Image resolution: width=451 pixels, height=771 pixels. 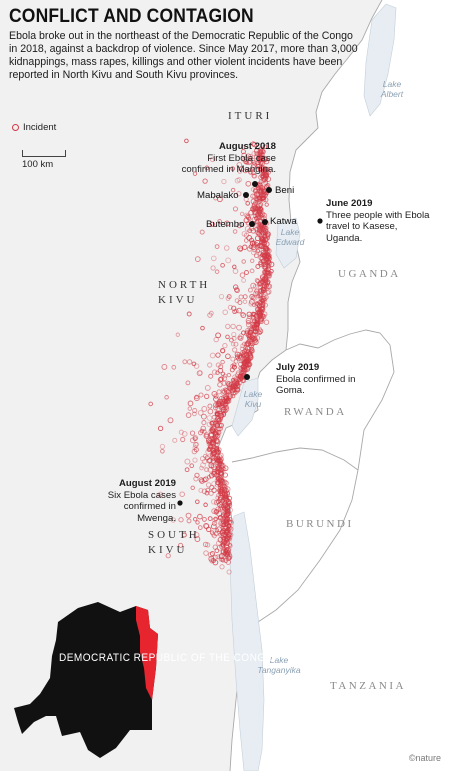 I want to click on country-uganda: UGANDA, so click(x=369, y=274).